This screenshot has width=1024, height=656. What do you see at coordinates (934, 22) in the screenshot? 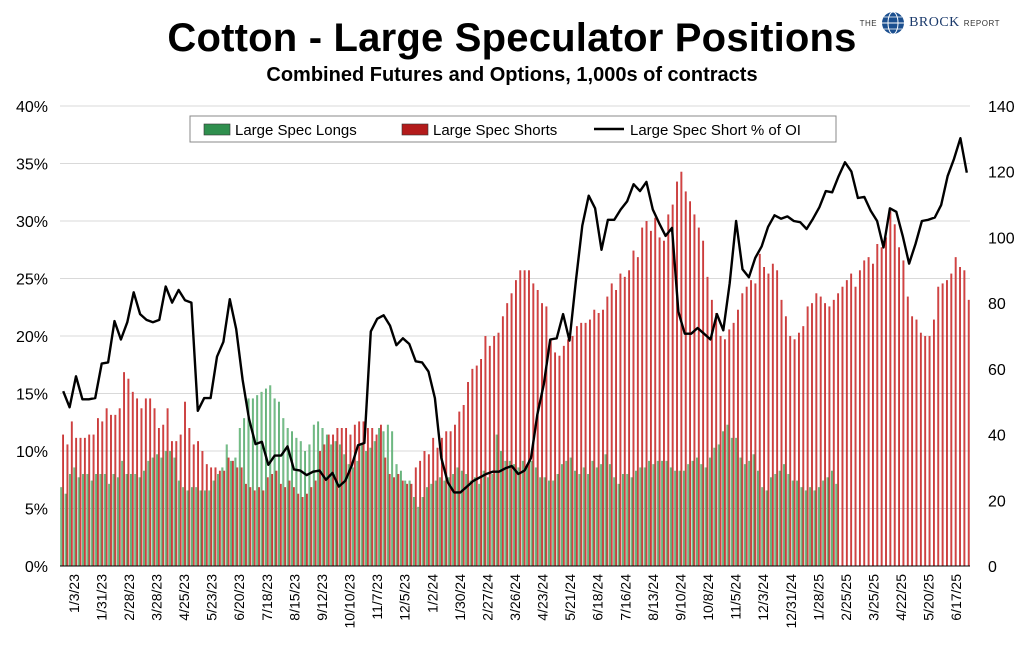
I see `logo-brock-text: BROCK` at bounding box center [934, 22].